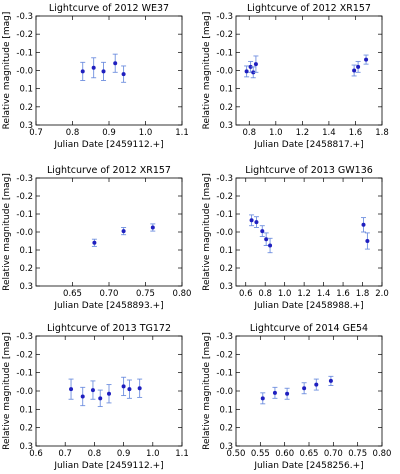 The image size is (400, 474). What do you see at coordinates (260, 454) in the screenshot?
I see `x-tick-label: 0.55` at bounding box center [260, 454].